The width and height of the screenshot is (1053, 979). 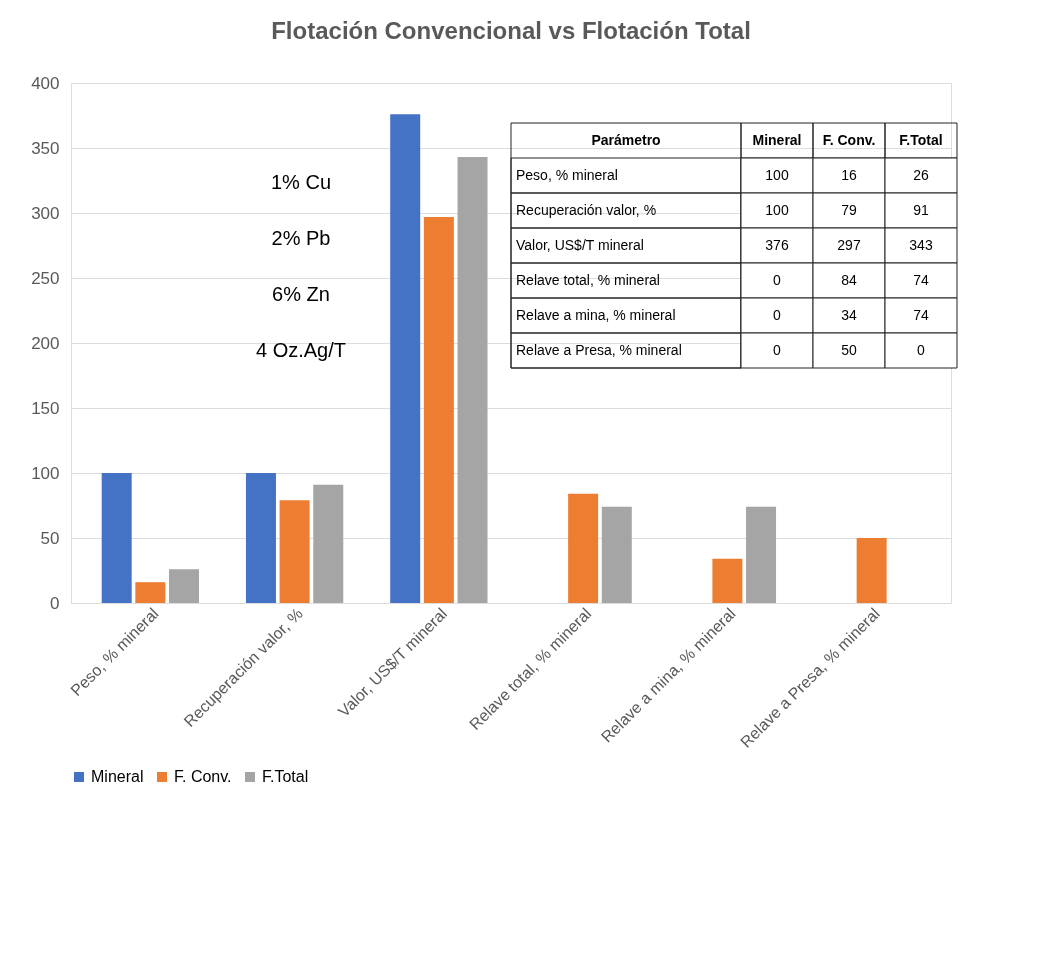 I want to click on y-tick-label: 400, so click(x=45, y=83).